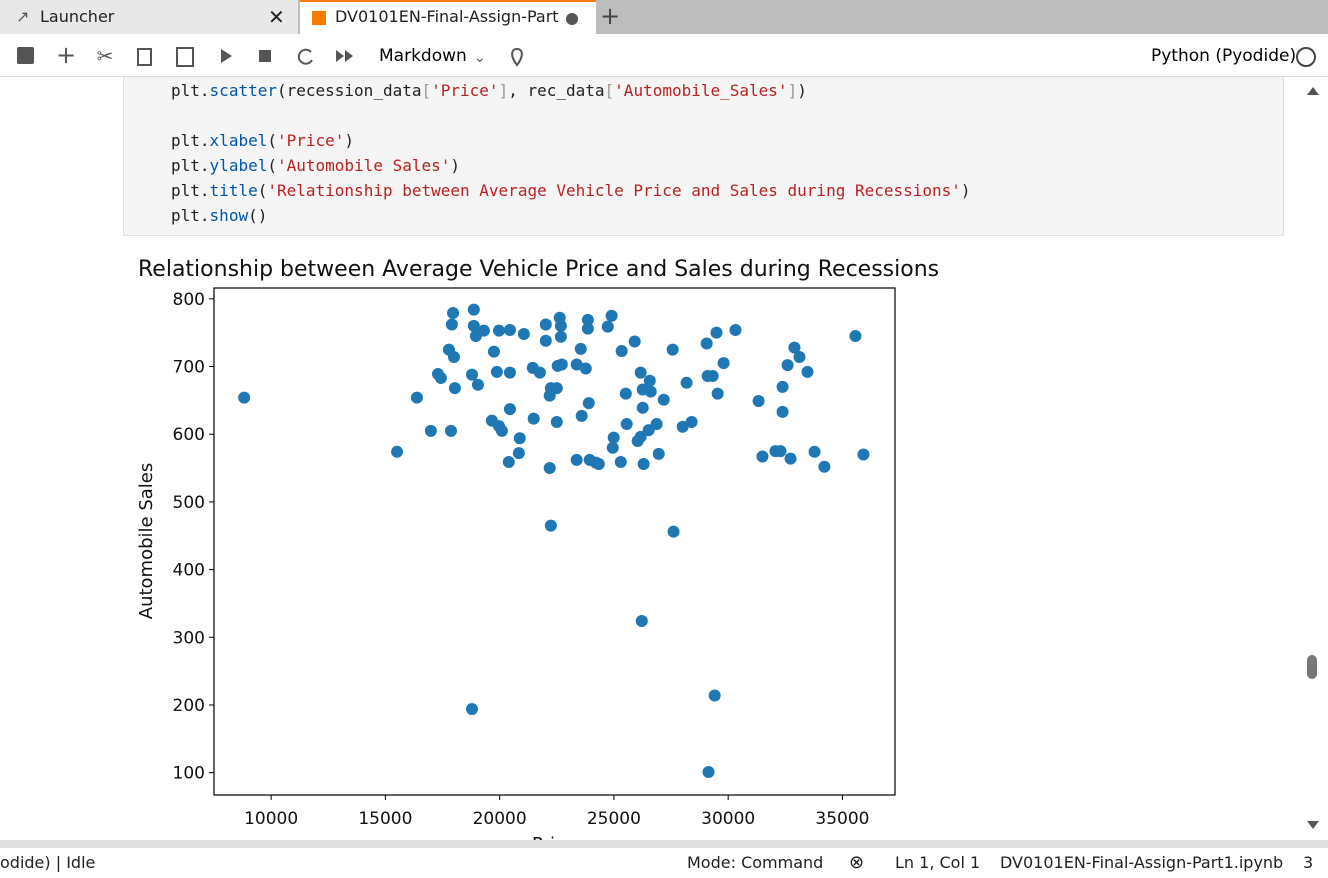 This screenshot has width=1328, height=878. What do you see at coordinates (938, 862) in the screenshot?
I see `cursor-position: Ln 1, Col 1` at bounding box center [938, 862].